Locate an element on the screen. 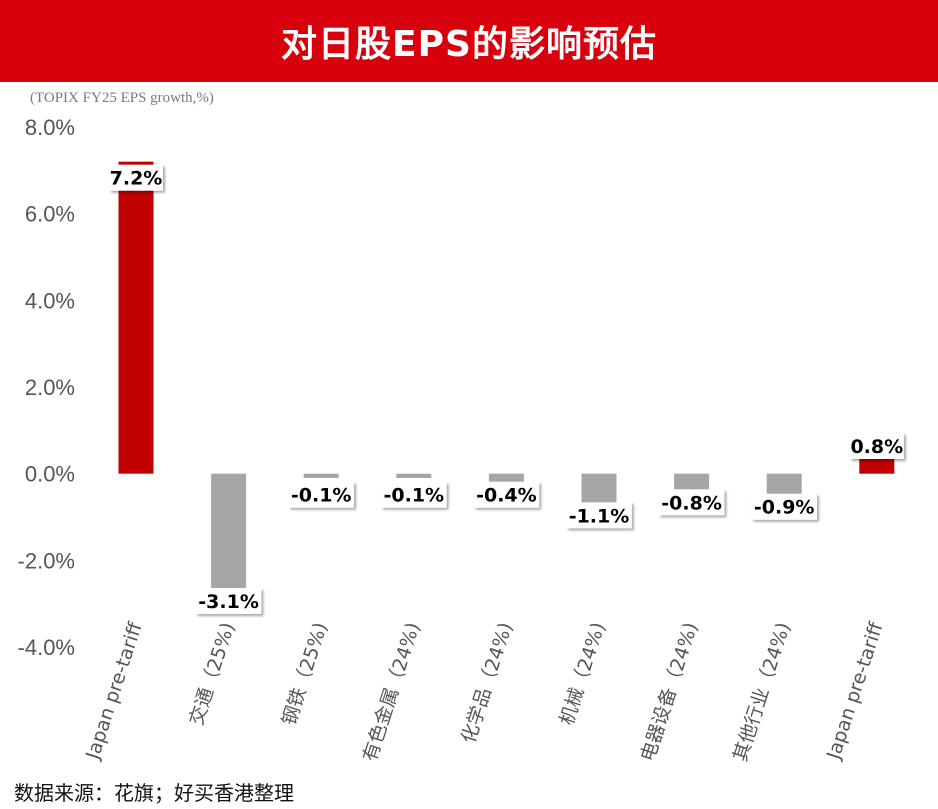  data-label: -0.8% is located at coordinates (691, 502).